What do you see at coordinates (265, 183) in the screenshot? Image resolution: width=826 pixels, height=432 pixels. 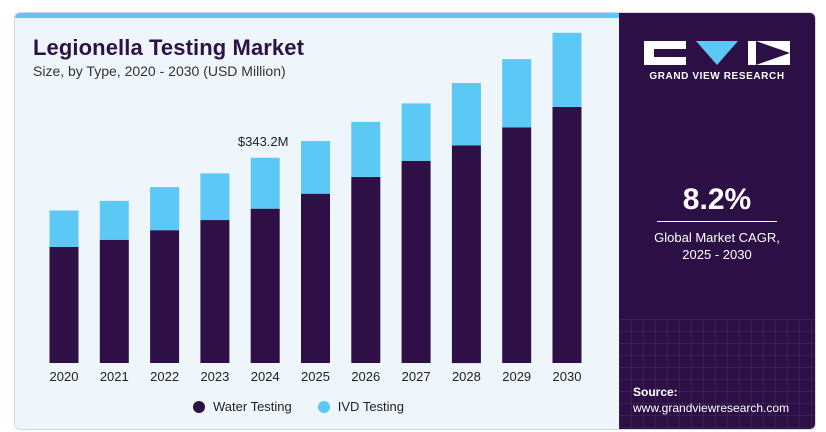 I see `bar-ivd-testing-2024` at bounding box center [265, 183].